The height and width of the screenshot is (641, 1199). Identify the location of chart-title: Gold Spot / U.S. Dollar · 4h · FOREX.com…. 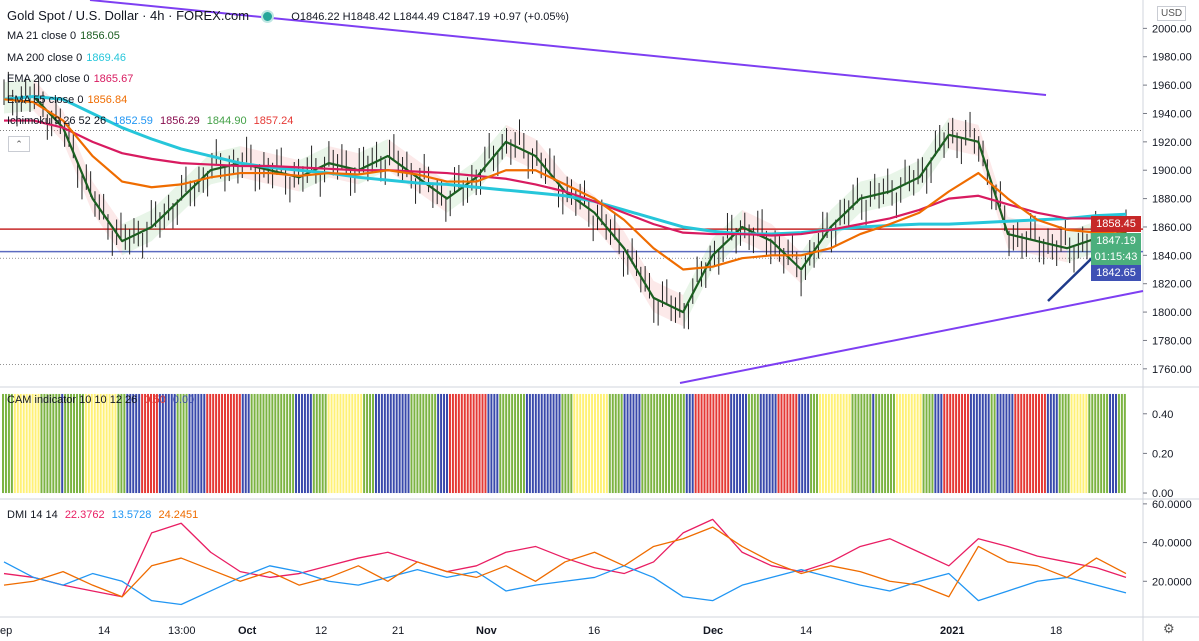
(288, 16).